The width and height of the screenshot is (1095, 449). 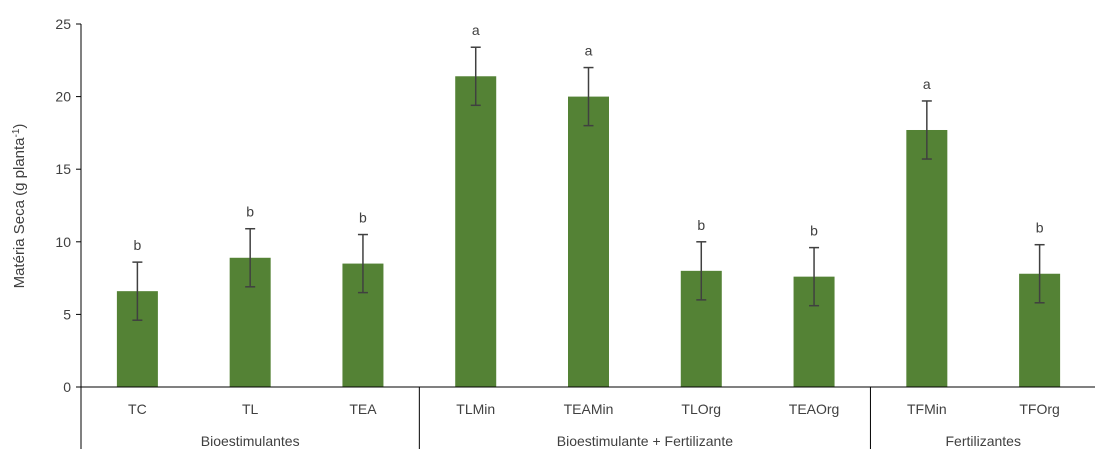 I want to click on significance-label-tlorg: b, so click(x=701, y=225).